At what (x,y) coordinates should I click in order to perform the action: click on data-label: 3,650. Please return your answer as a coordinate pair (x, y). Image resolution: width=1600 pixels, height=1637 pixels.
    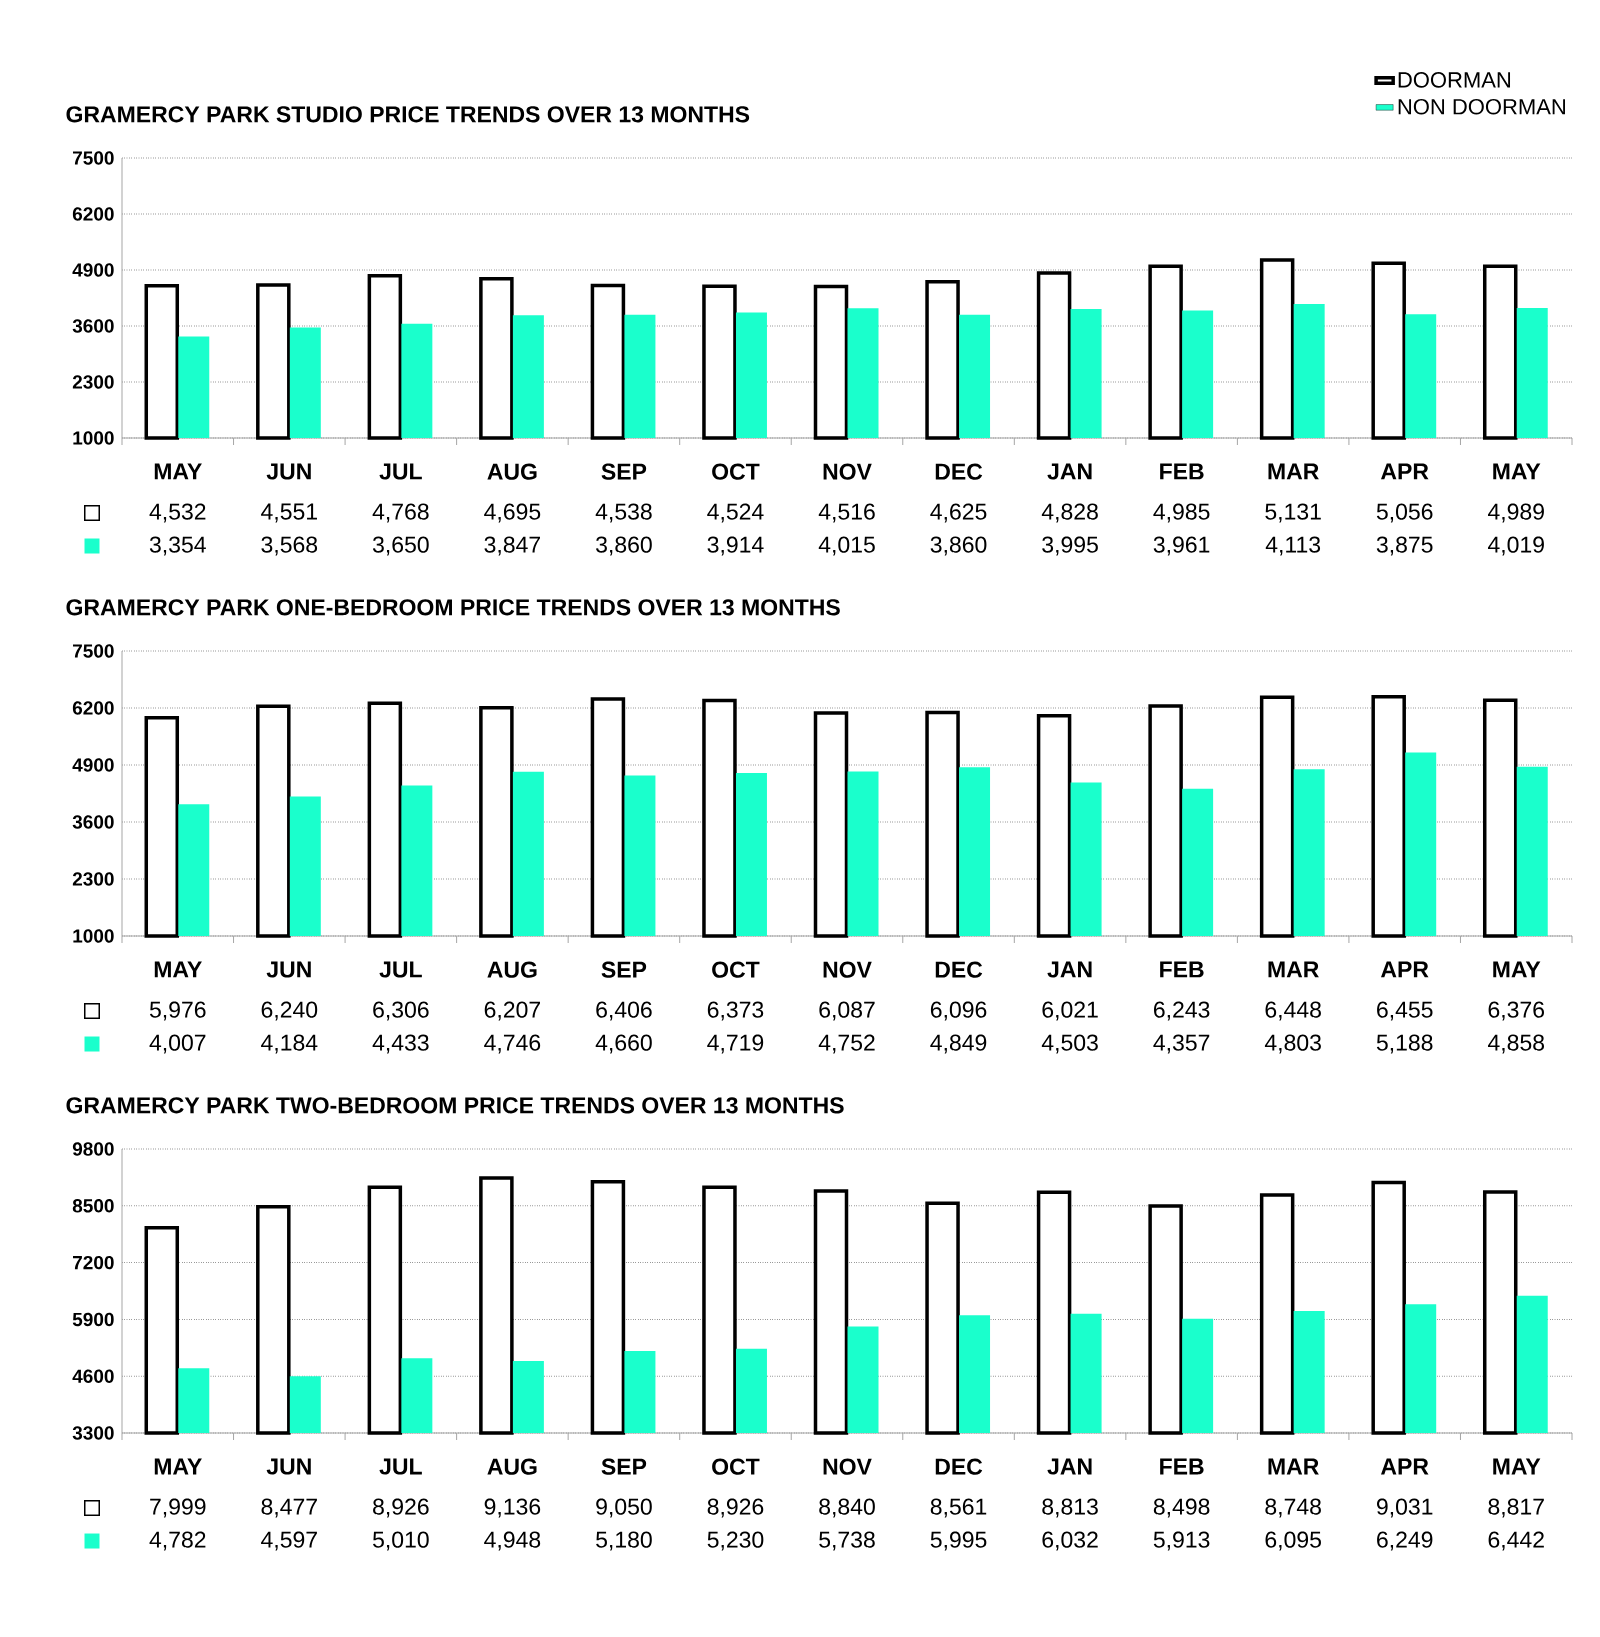
    Looking at the image, I should click on (400, 546).